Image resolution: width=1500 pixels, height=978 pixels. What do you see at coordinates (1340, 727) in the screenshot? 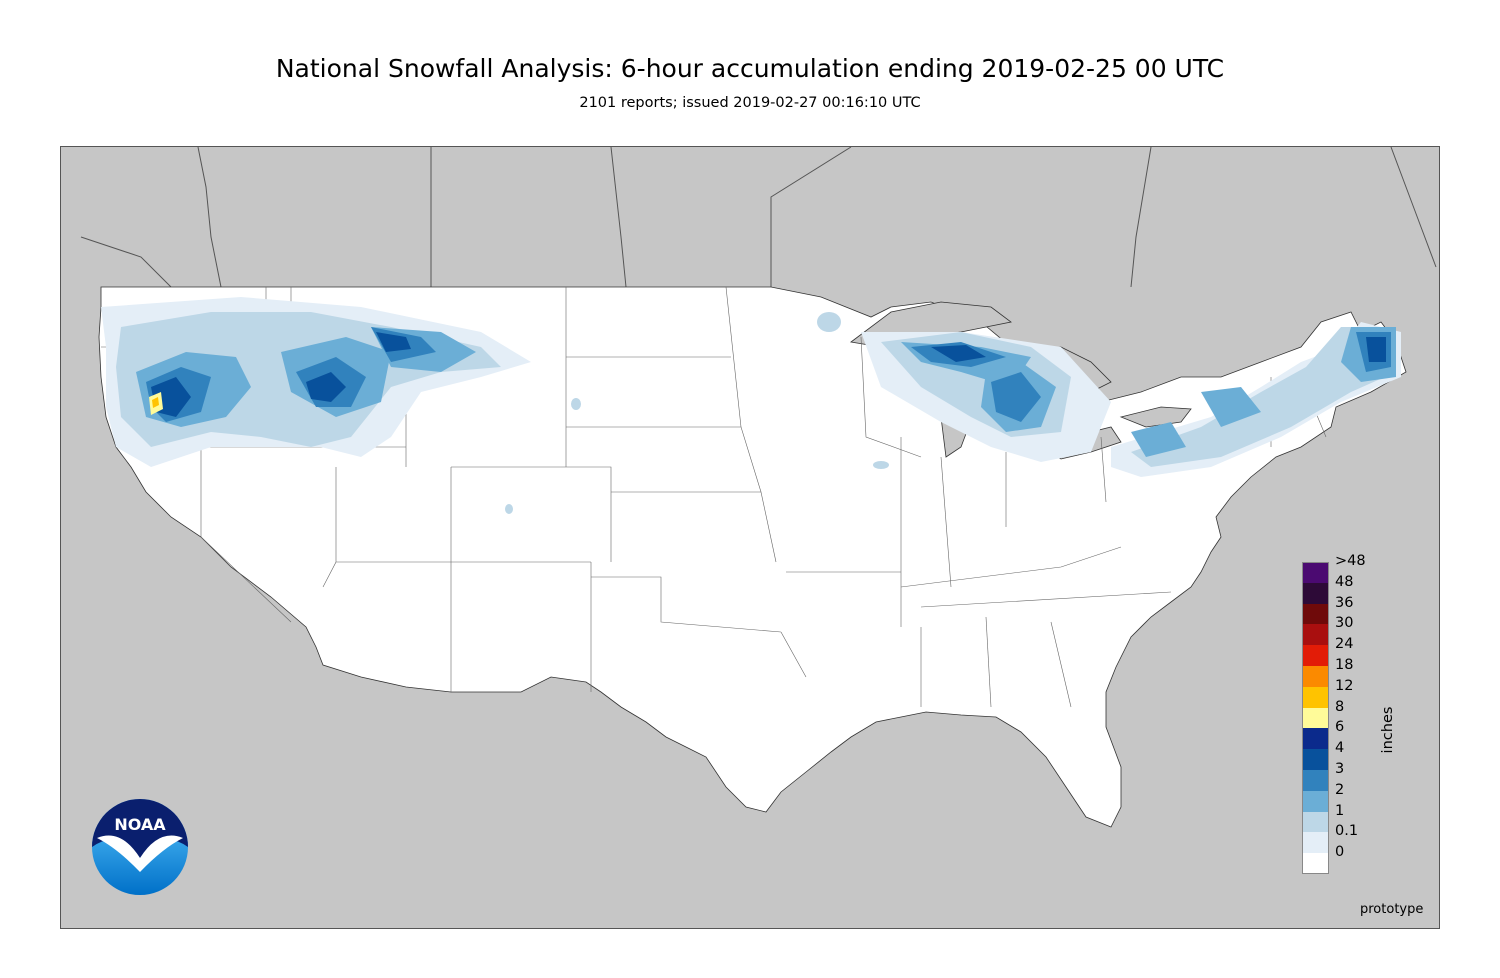
I see `legend-label: 6` at bounding box center [1340, 727].